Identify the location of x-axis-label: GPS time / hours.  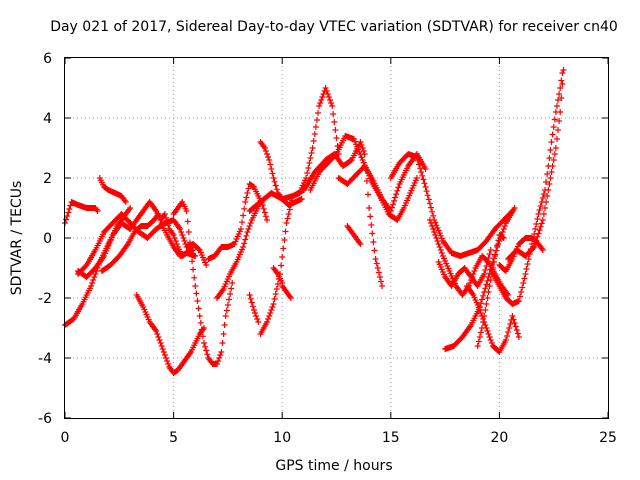
(333, 466).